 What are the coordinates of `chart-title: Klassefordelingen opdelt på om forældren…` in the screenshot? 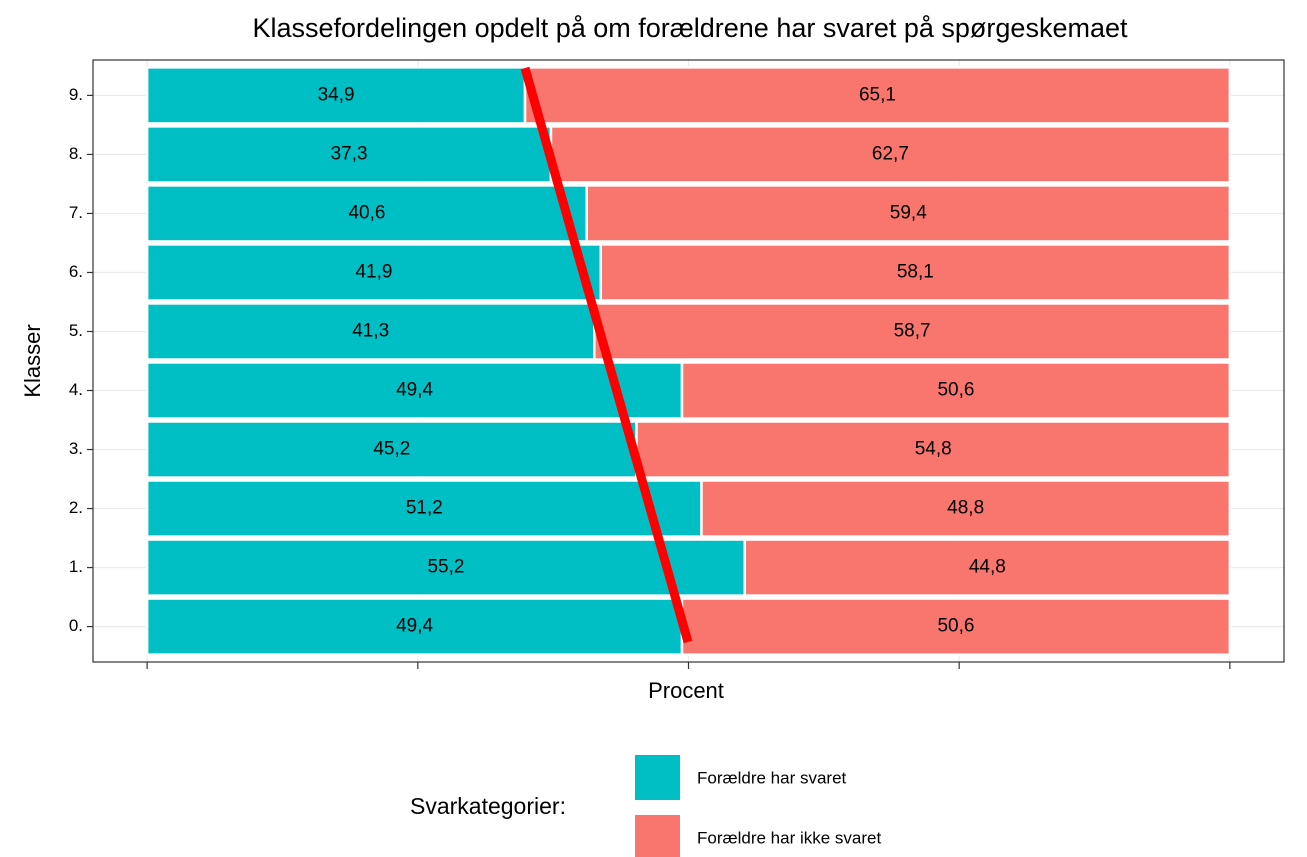 It's located at (690, 28).